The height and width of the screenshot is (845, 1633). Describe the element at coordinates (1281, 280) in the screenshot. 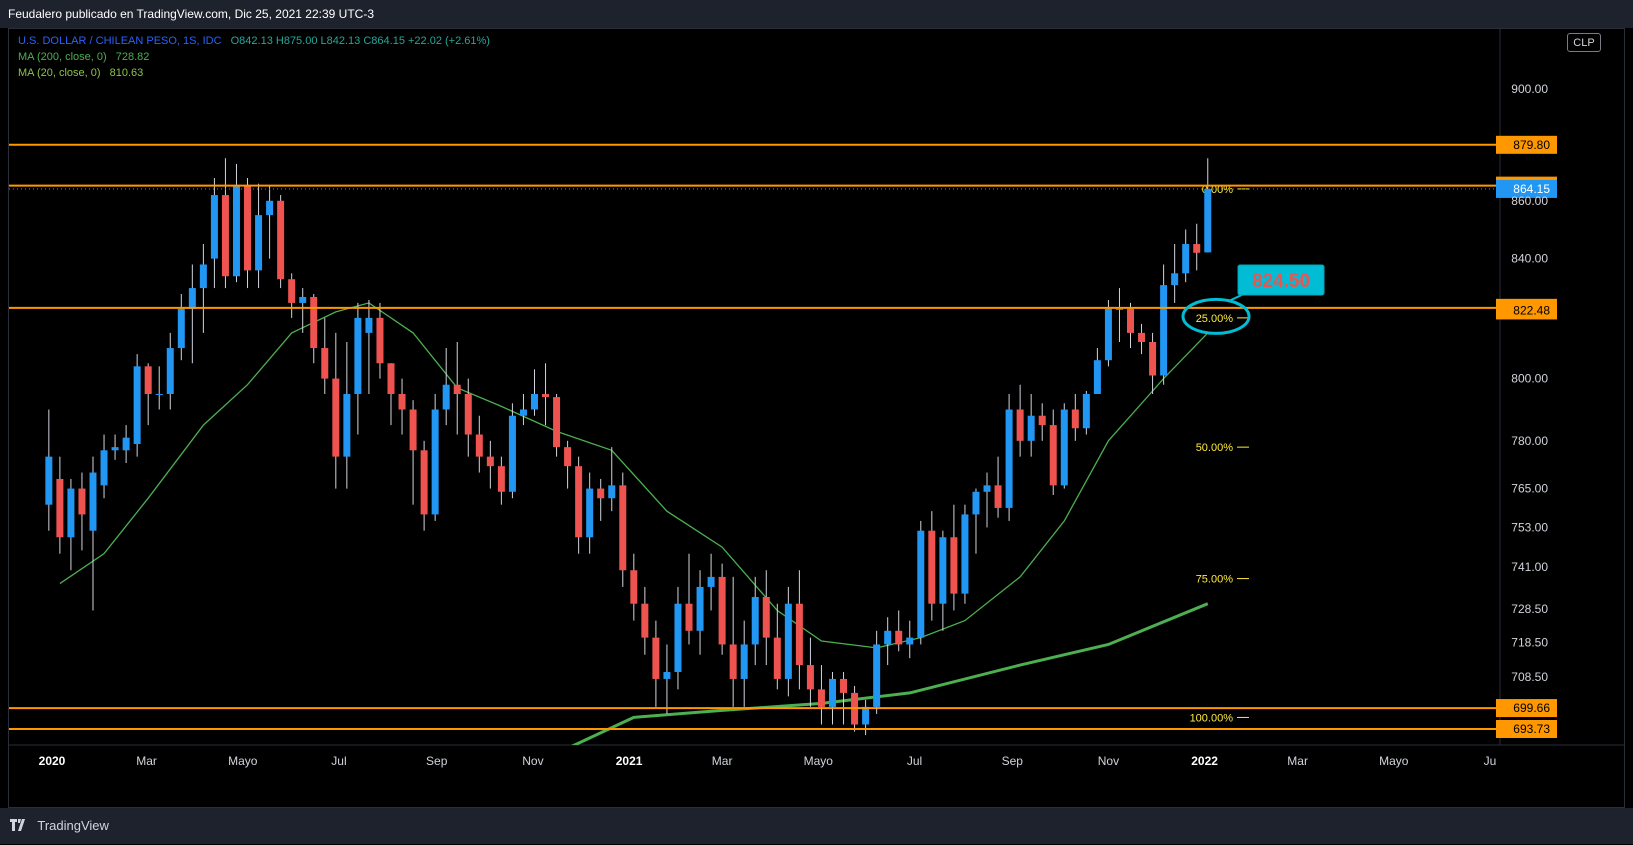

I see `annotation-box` at that location.